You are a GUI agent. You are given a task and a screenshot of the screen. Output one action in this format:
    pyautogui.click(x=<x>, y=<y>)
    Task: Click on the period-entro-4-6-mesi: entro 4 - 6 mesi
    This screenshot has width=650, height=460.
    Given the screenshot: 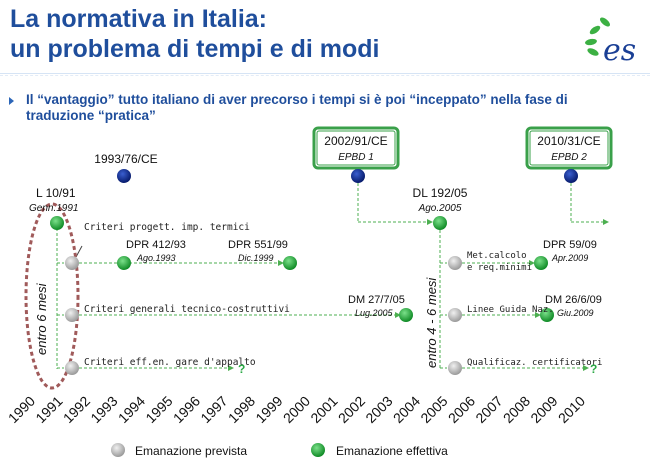 What is the action you would take?
    pyautogui.click(x=431, y=322)
    